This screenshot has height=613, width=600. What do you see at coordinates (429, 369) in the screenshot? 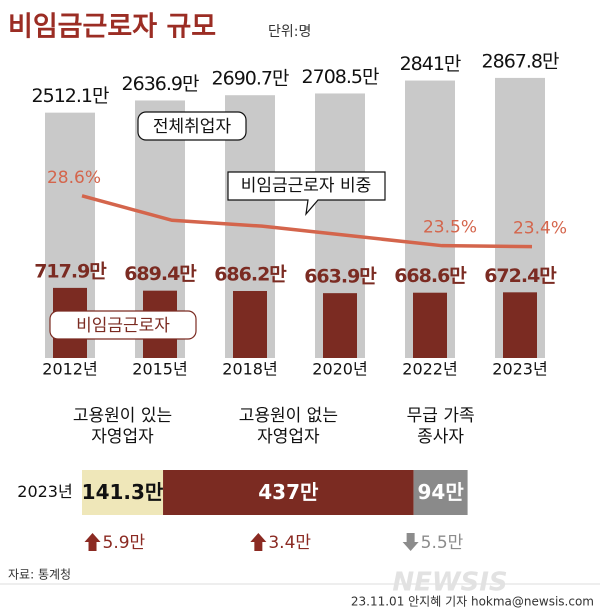
I see `x-tick-label: 2022년` at bounding box center [429, 369].